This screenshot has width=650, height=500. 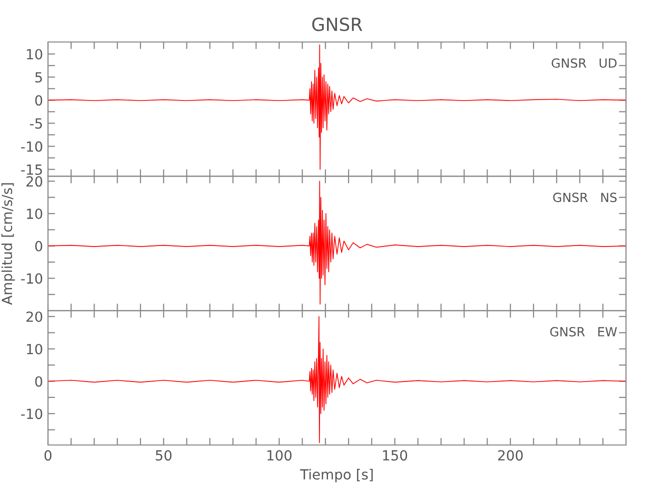 What do you see at coordinates (36, 123) in the screenshot?
I see `y-tick-label: -5` at bounding box center [36, 123].